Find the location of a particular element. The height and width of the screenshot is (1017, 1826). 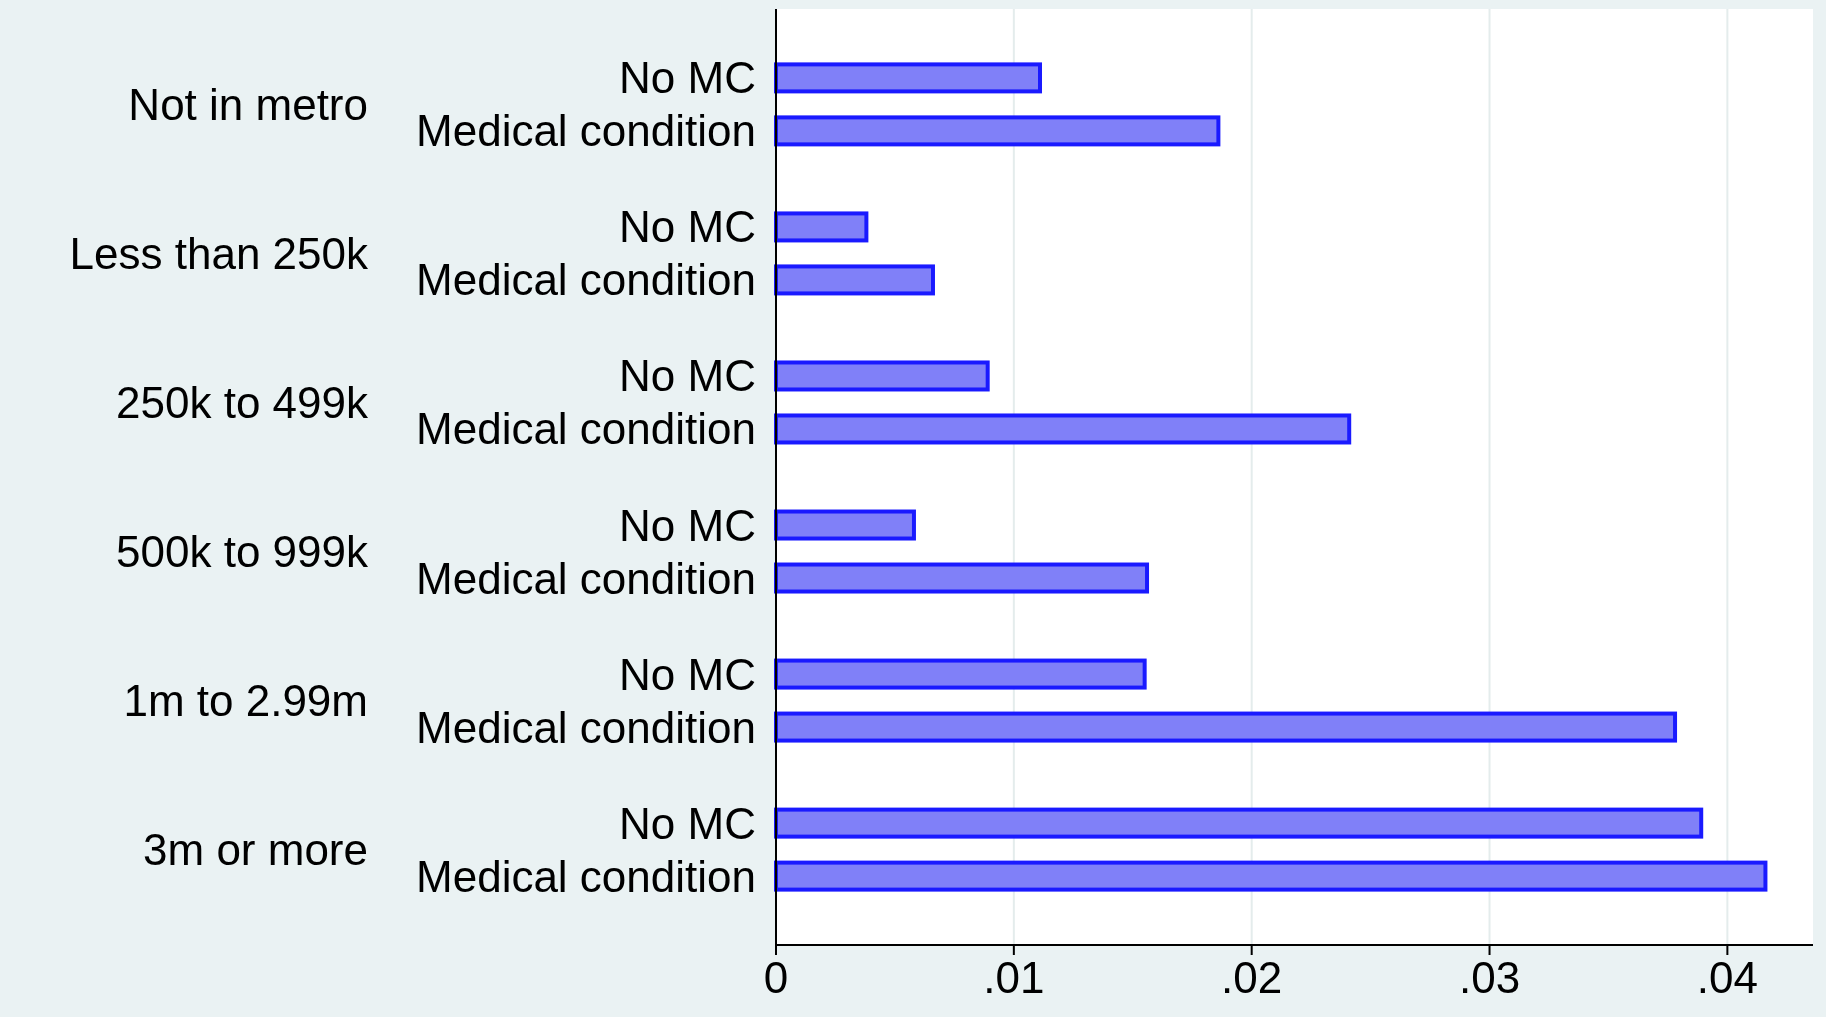

x-tick-label: 0 is located at coordinates (776, 977).